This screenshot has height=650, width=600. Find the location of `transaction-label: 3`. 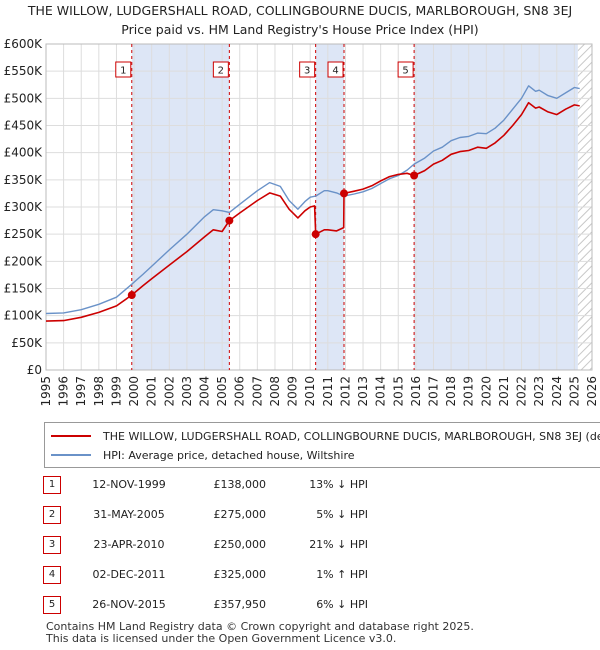

transaction-label: 3 is located at coordinates (307, 71).